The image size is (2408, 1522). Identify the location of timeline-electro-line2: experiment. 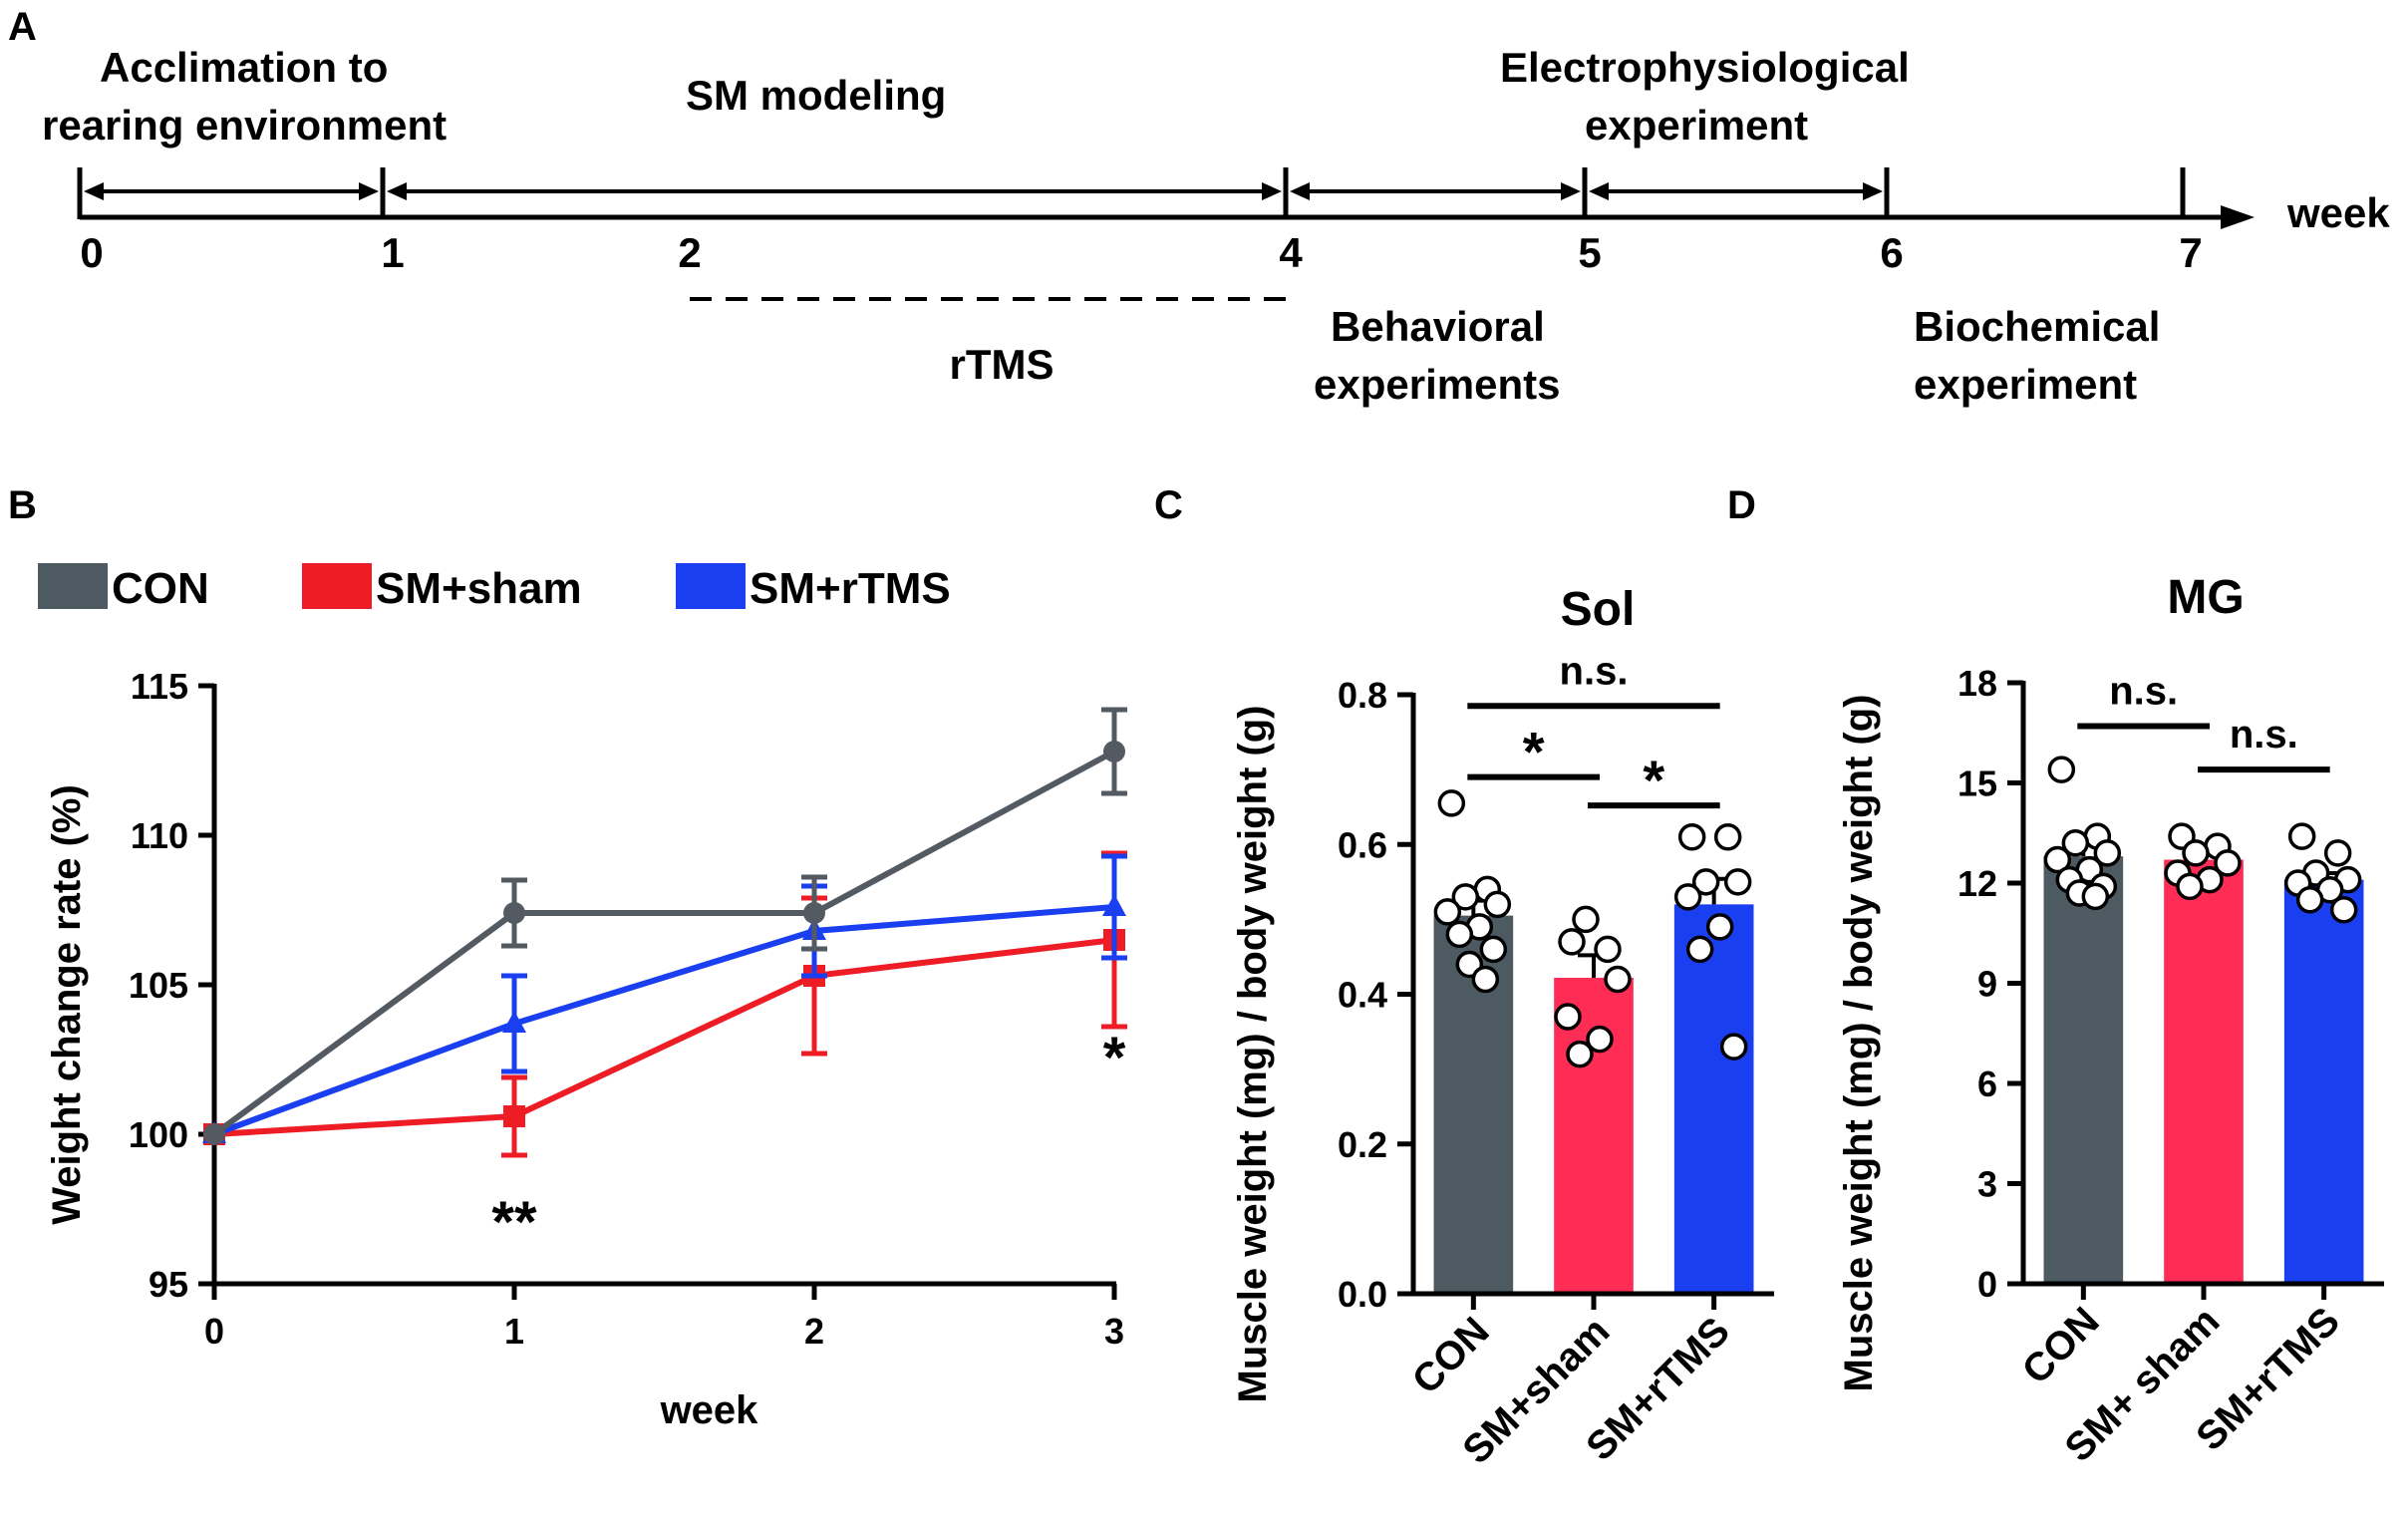
(1696, 126).